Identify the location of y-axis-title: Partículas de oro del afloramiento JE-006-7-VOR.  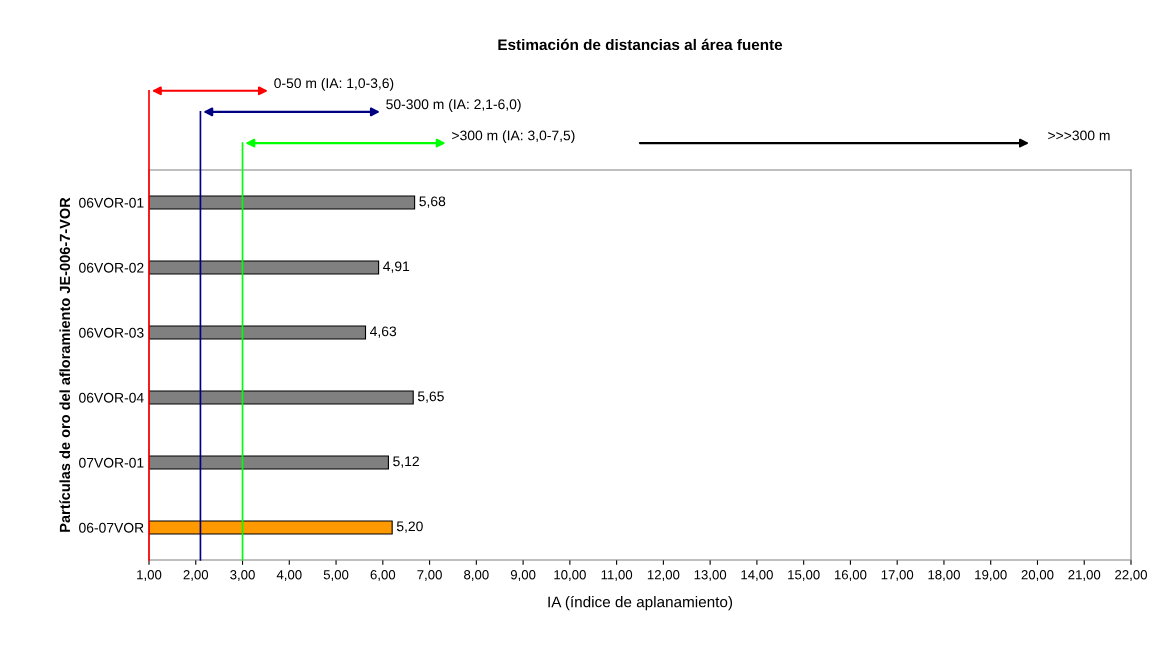
(65, 364).